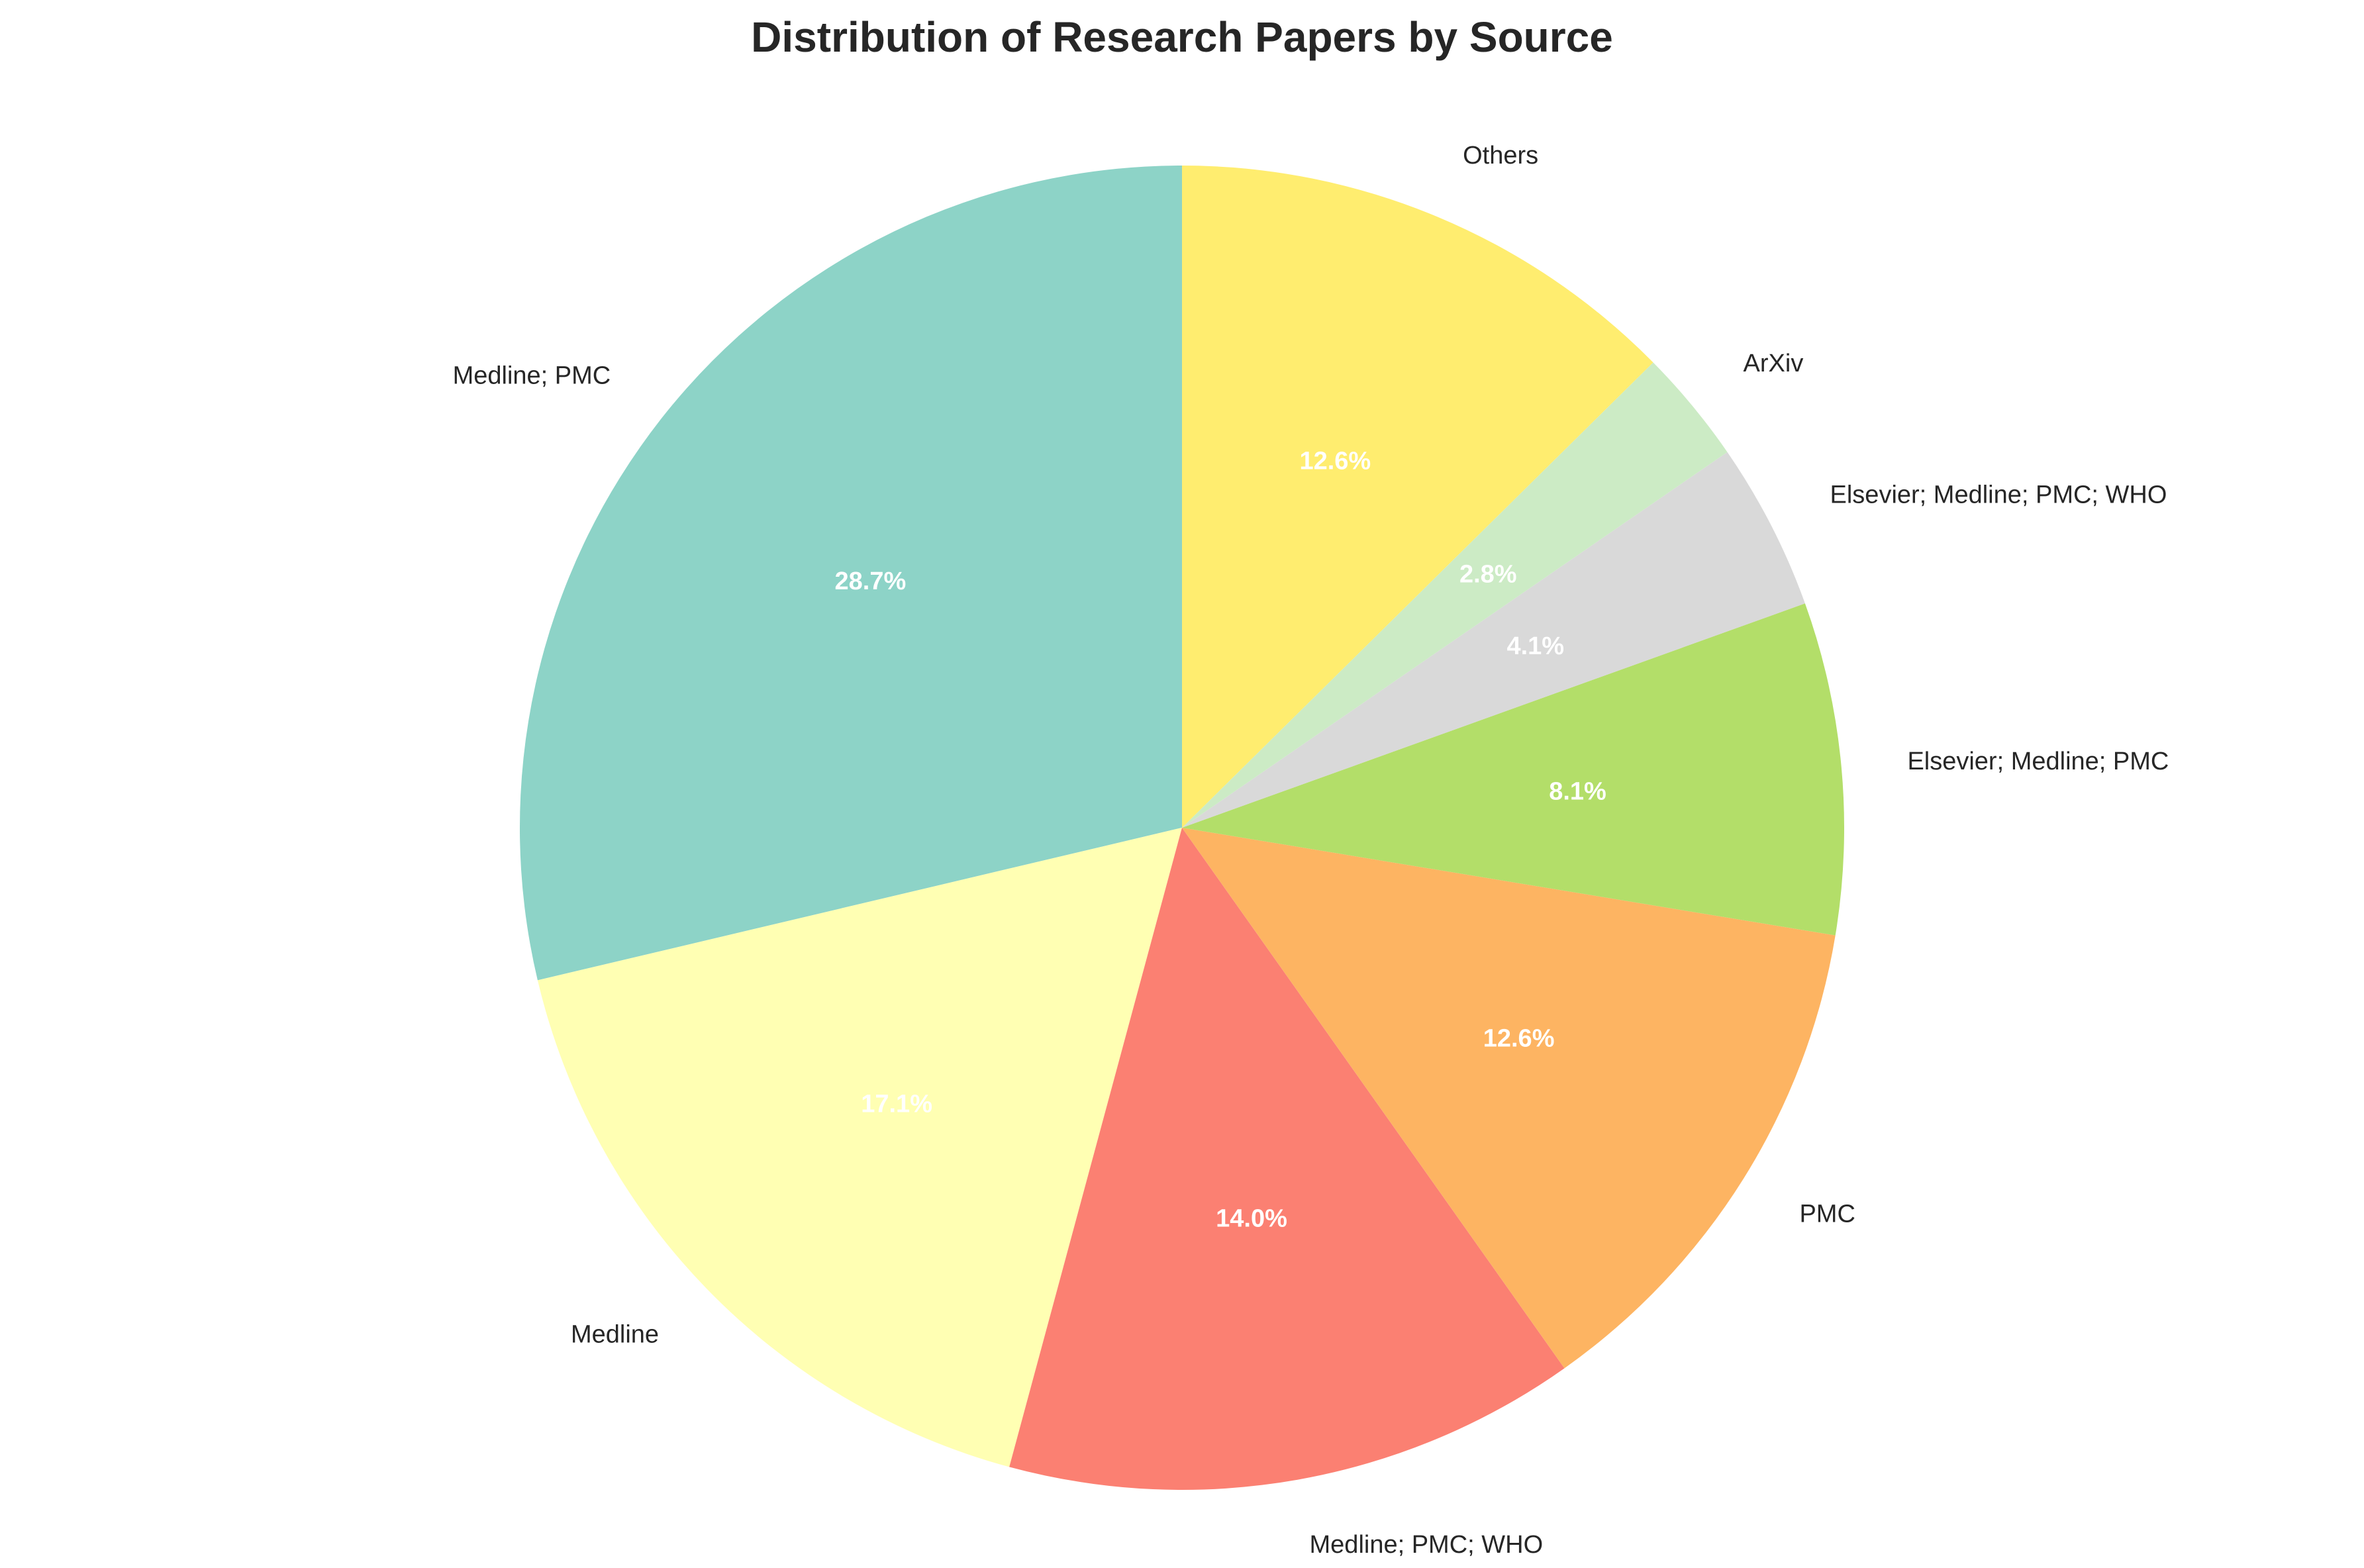 This screenshot has width=2364, height=1568. I want to click on pct-label-medline-pmc: 28.7%, so click(871, 581).